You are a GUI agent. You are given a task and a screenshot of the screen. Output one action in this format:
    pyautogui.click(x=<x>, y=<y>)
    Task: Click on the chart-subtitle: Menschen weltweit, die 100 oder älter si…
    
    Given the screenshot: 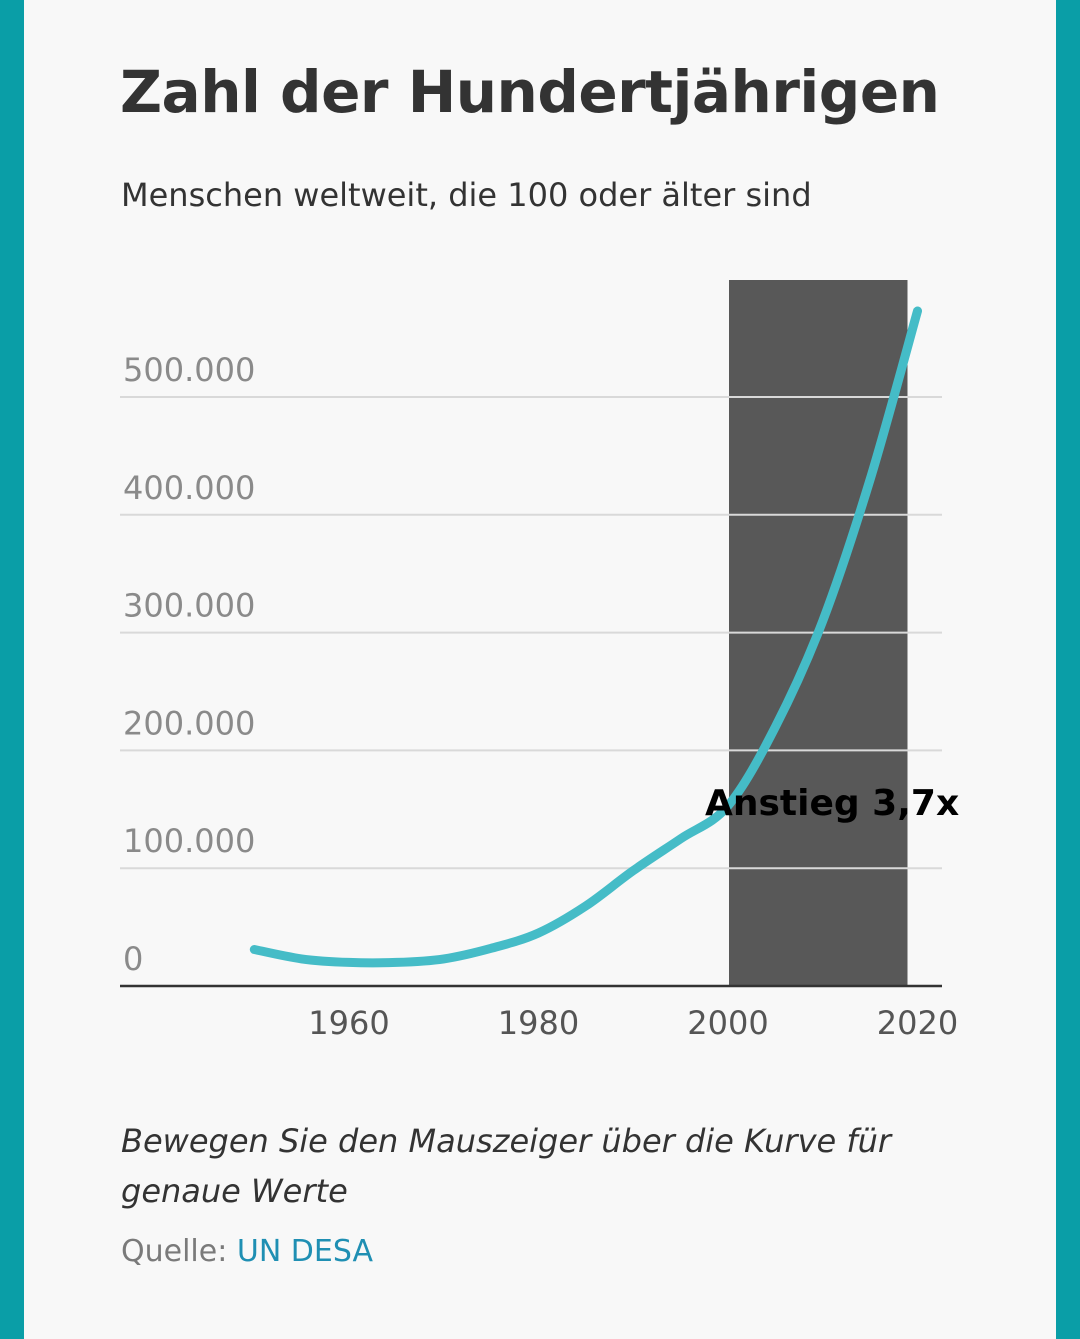 What is the action you would take?
    pyautogui.click(x=466, y=195)
    